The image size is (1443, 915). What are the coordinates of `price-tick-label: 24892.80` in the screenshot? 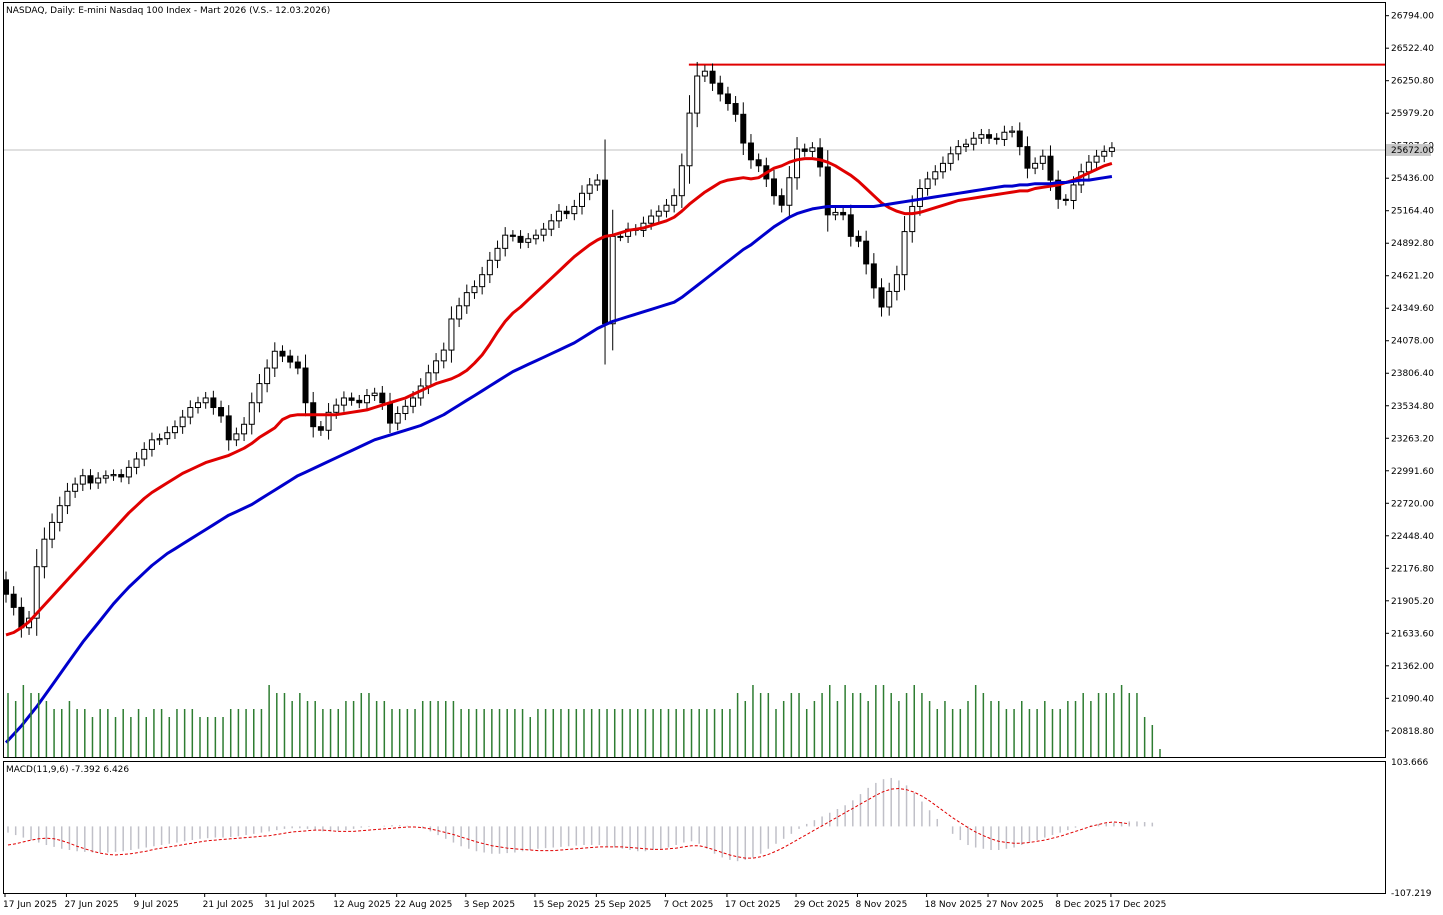 It's located at (1412, 244).